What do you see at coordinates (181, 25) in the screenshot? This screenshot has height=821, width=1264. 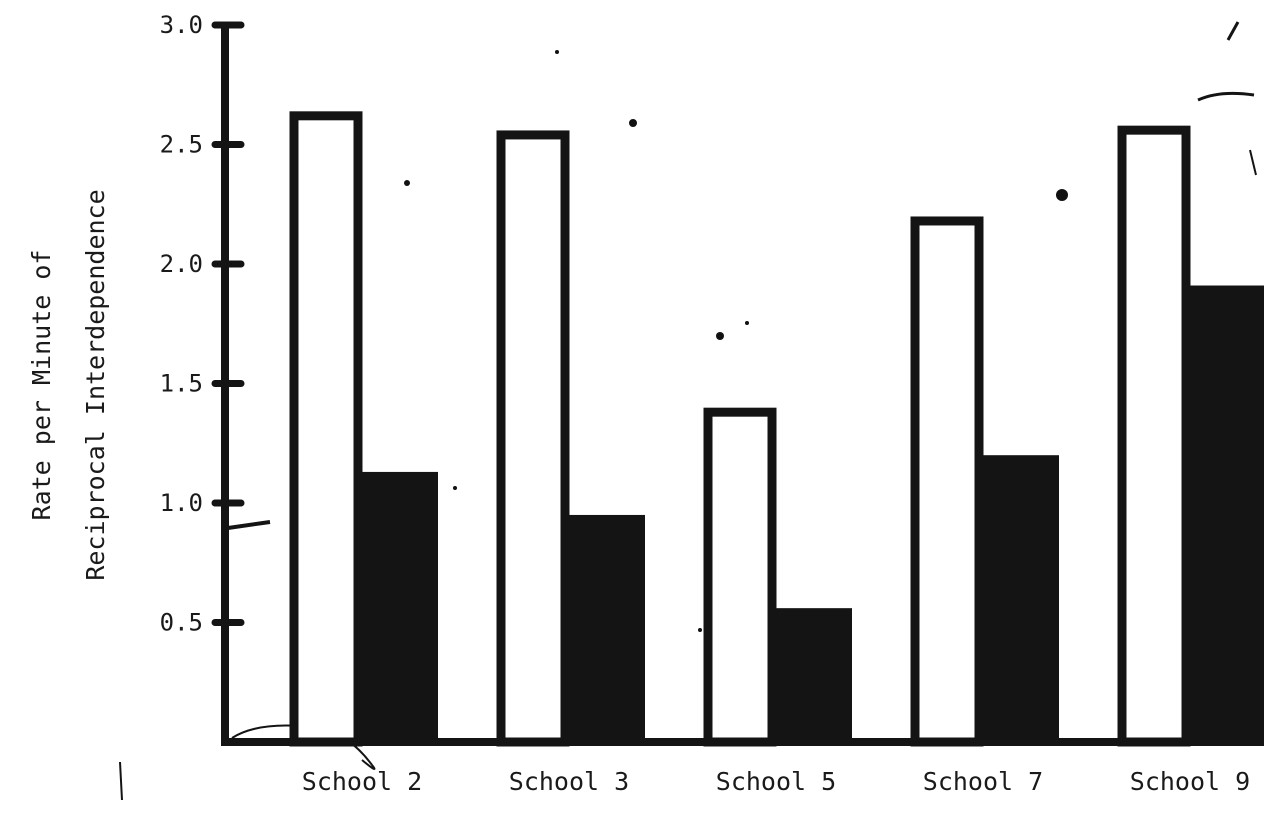 I see `y-tick-label: 3.0` at bounding box center [181, 25].